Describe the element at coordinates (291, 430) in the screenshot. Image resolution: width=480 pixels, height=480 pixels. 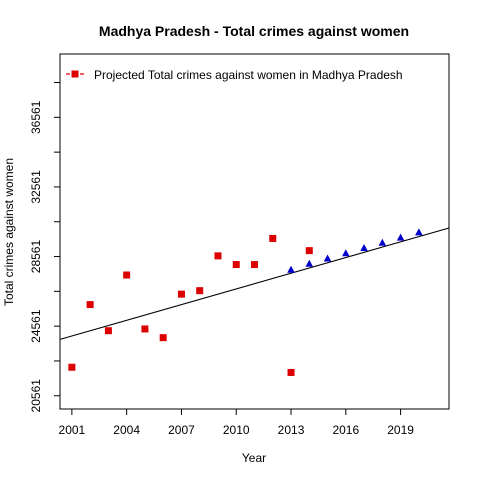
I see `x-tick-label: 2013` at that location.